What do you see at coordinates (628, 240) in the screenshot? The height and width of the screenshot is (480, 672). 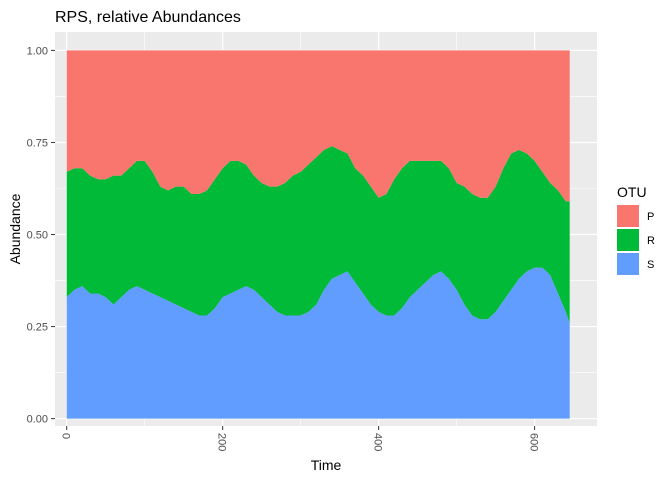 I see `legend-key-r` at bounding box center [628, 240].